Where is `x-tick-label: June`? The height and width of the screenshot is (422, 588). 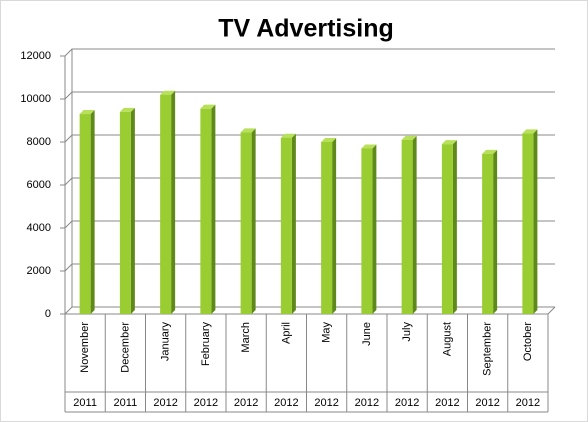
x-tick-label: June is located at coordinates (367, 334).